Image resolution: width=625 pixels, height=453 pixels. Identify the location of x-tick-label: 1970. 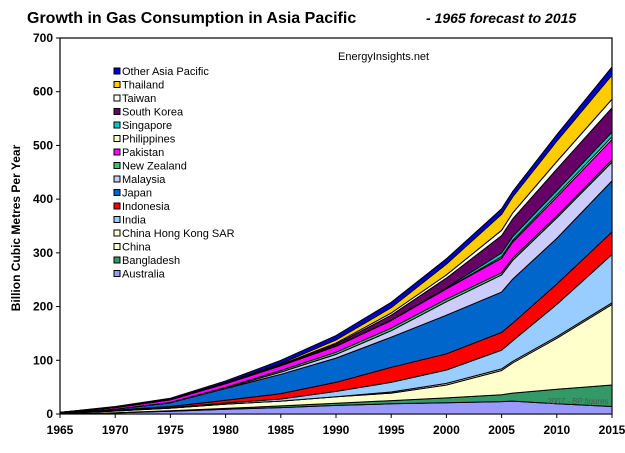
(115, 430).